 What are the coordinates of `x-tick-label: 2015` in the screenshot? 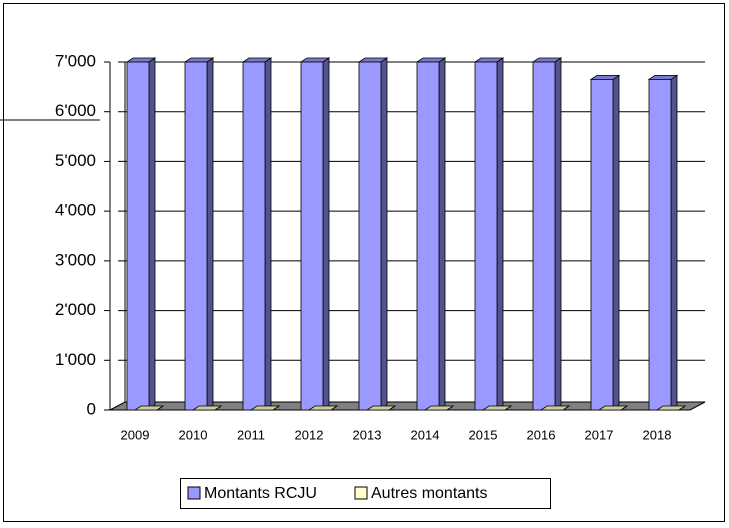 It's located at (483, 434).